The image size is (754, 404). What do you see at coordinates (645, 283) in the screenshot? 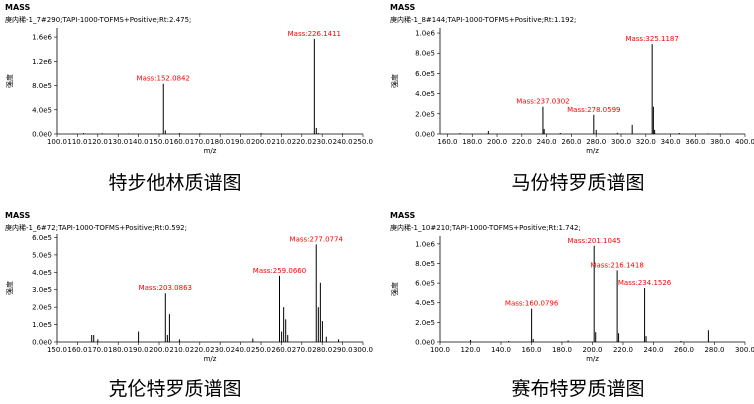
I see `peak-label: Mass:234.1526` at bounding box center [645, 283].